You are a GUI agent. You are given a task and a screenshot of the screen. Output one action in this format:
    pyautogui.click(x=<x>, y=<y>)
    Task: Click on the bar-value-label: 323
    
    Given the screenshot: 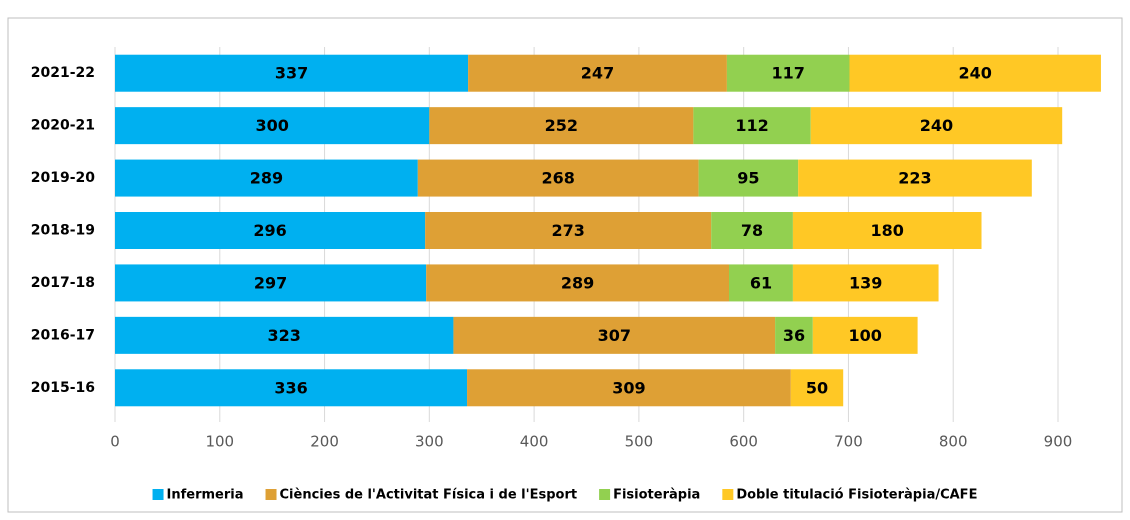 What is the action you would take?
    pyautogui.click(x=284, y=335)
    